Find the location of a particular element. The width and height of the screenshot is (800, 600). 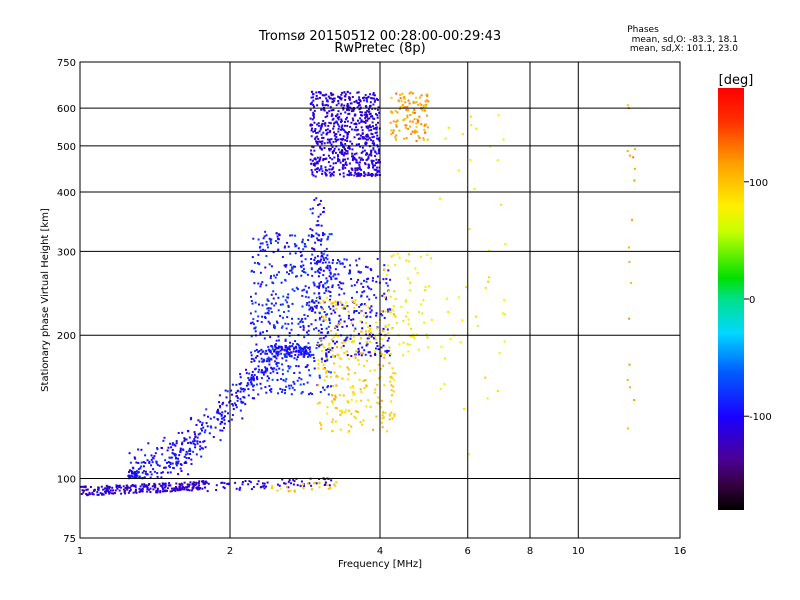

x-tick-label: 10 is located at coordinates (578, 551).